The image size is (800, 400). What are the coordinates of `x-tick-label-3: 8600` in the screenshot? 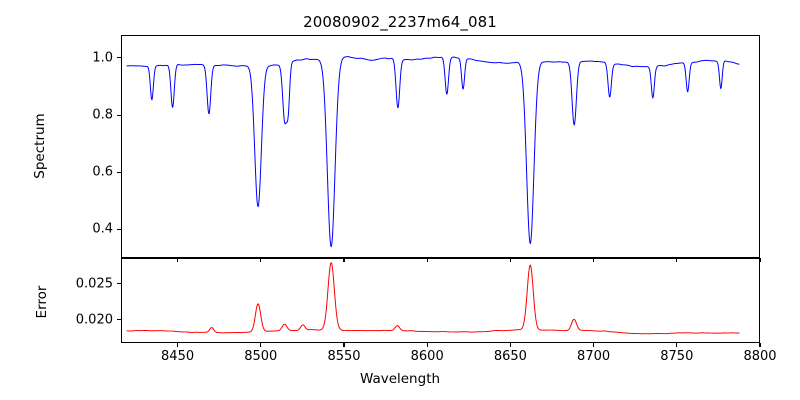 It's located at (427, 356).